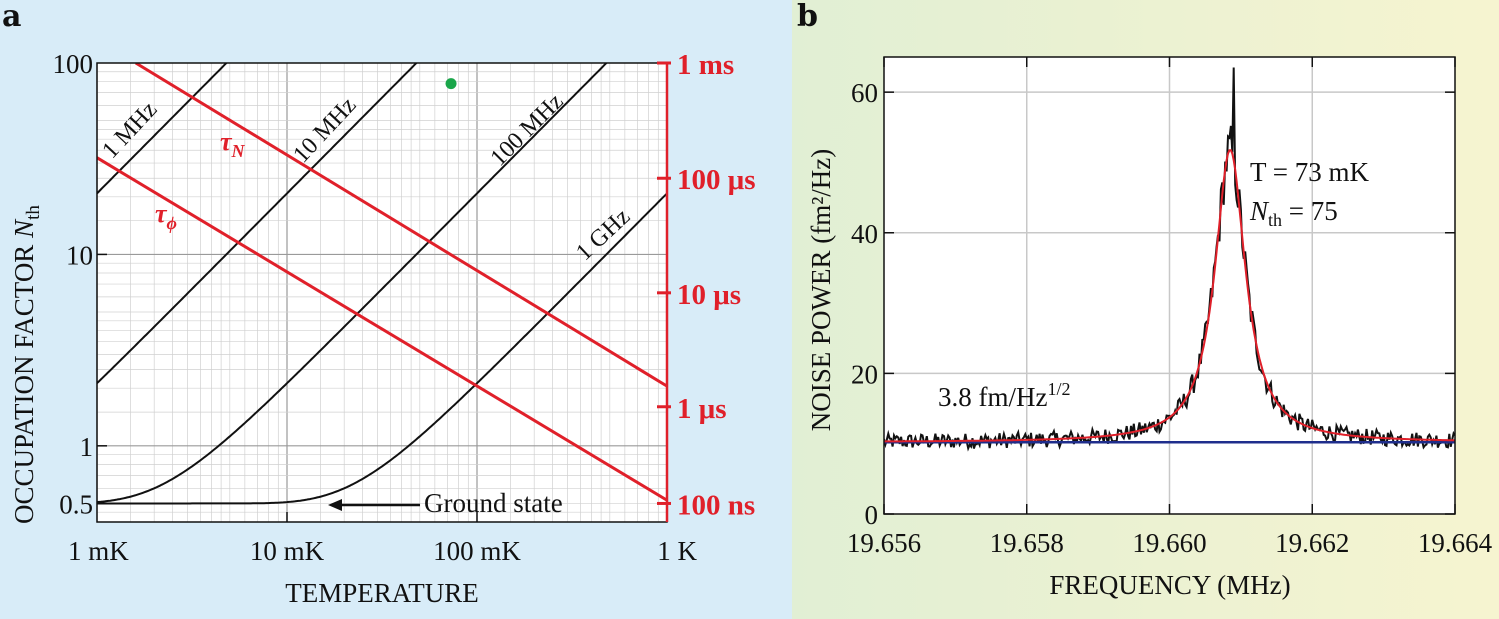 This screenshot has width=1499, height=619. I want to click on noise-floor-label: 3.8 fm/Hz1/2, so click(1004, 395).